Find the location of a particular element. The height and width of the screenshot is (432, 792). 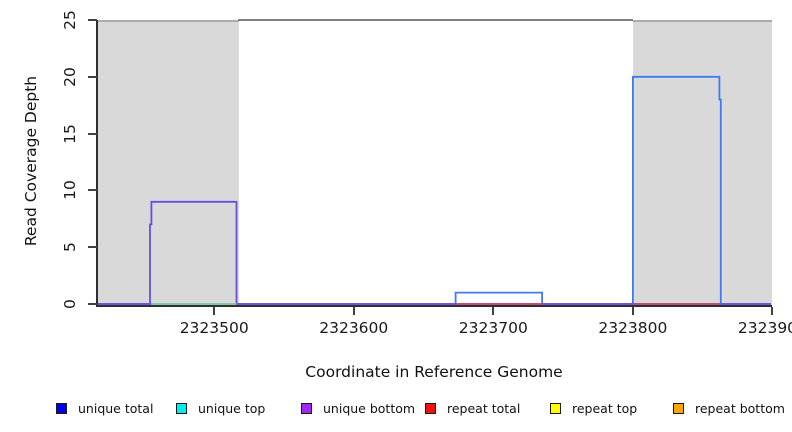

legend-label: repeat bottom is located at coordinates (740, 408).